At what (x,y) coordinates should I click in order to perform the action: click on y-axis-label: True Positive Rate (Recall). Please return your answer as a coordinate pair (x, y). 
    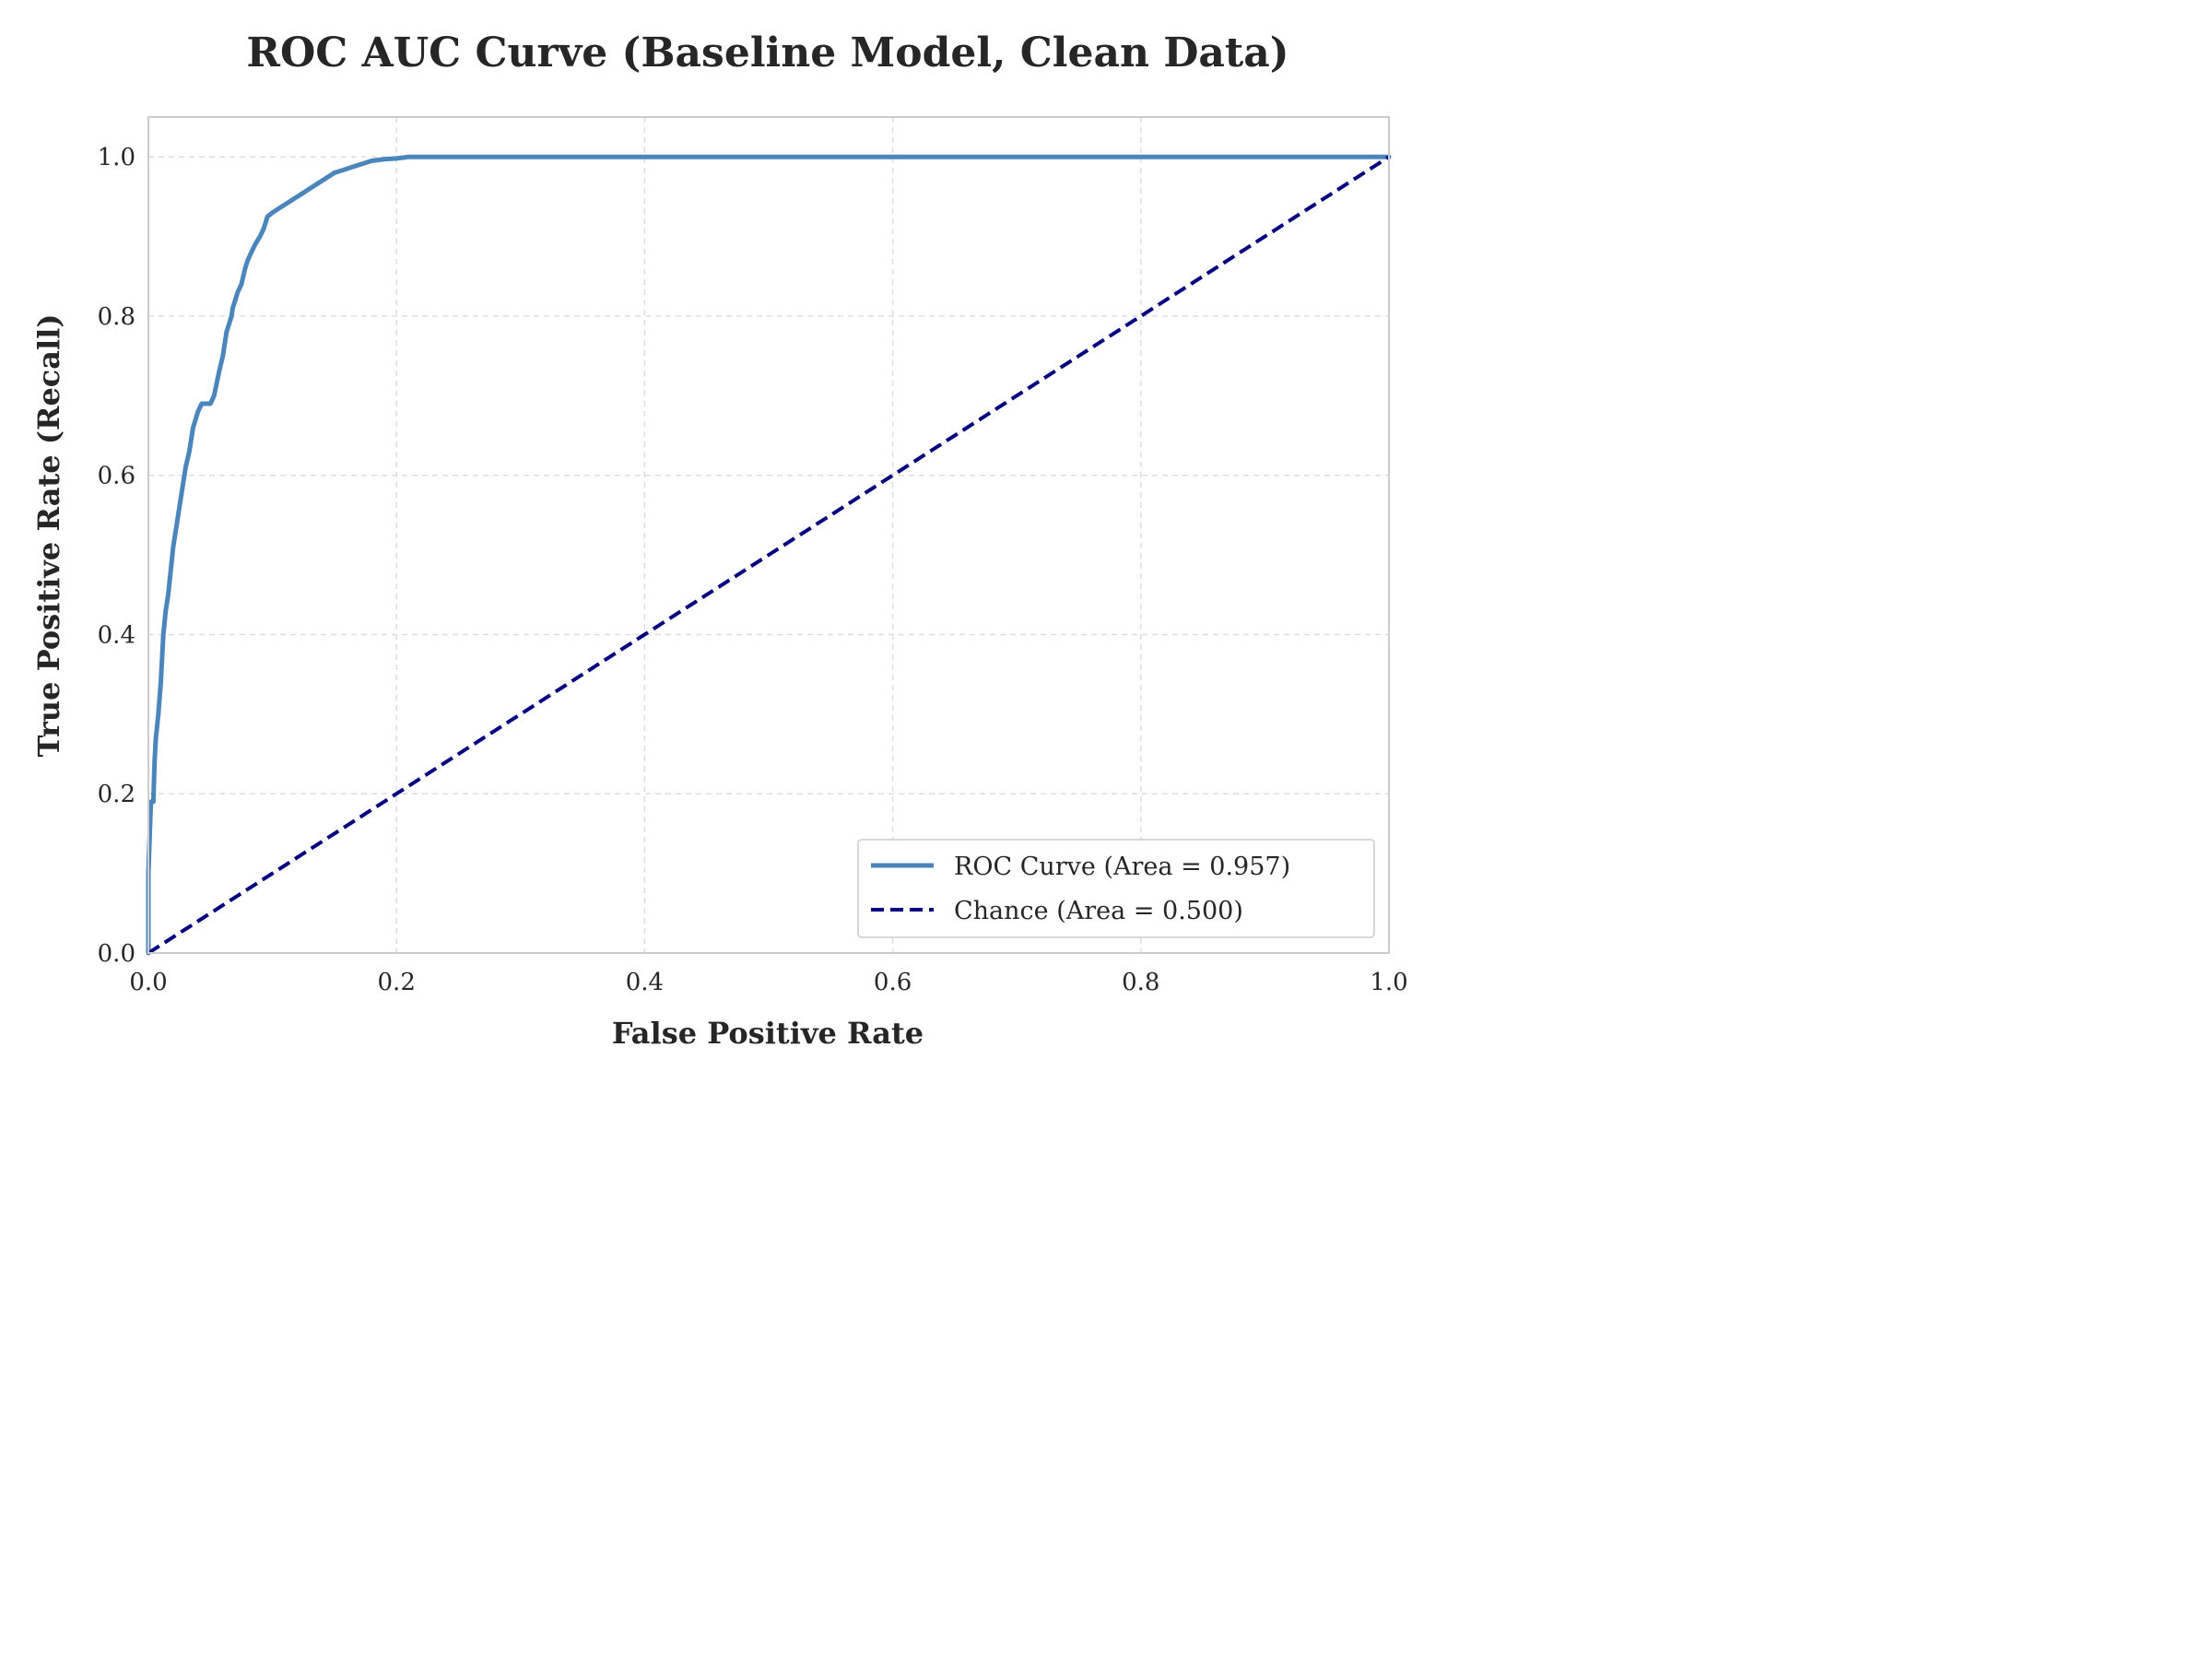
    Looking at the image, I should click on (48, 536).